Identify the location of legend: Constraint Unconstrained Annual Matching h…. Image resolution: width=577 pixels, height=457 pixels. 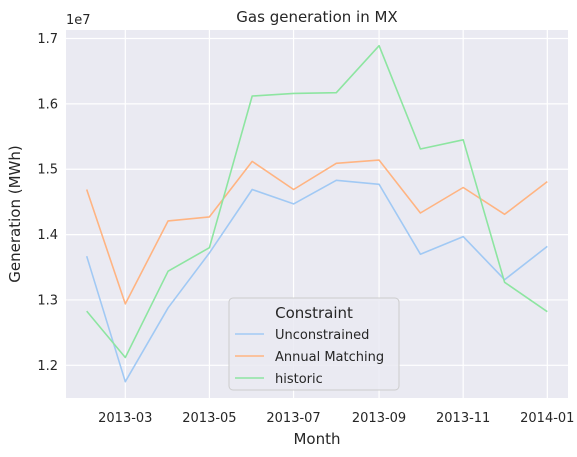
(314, 344).